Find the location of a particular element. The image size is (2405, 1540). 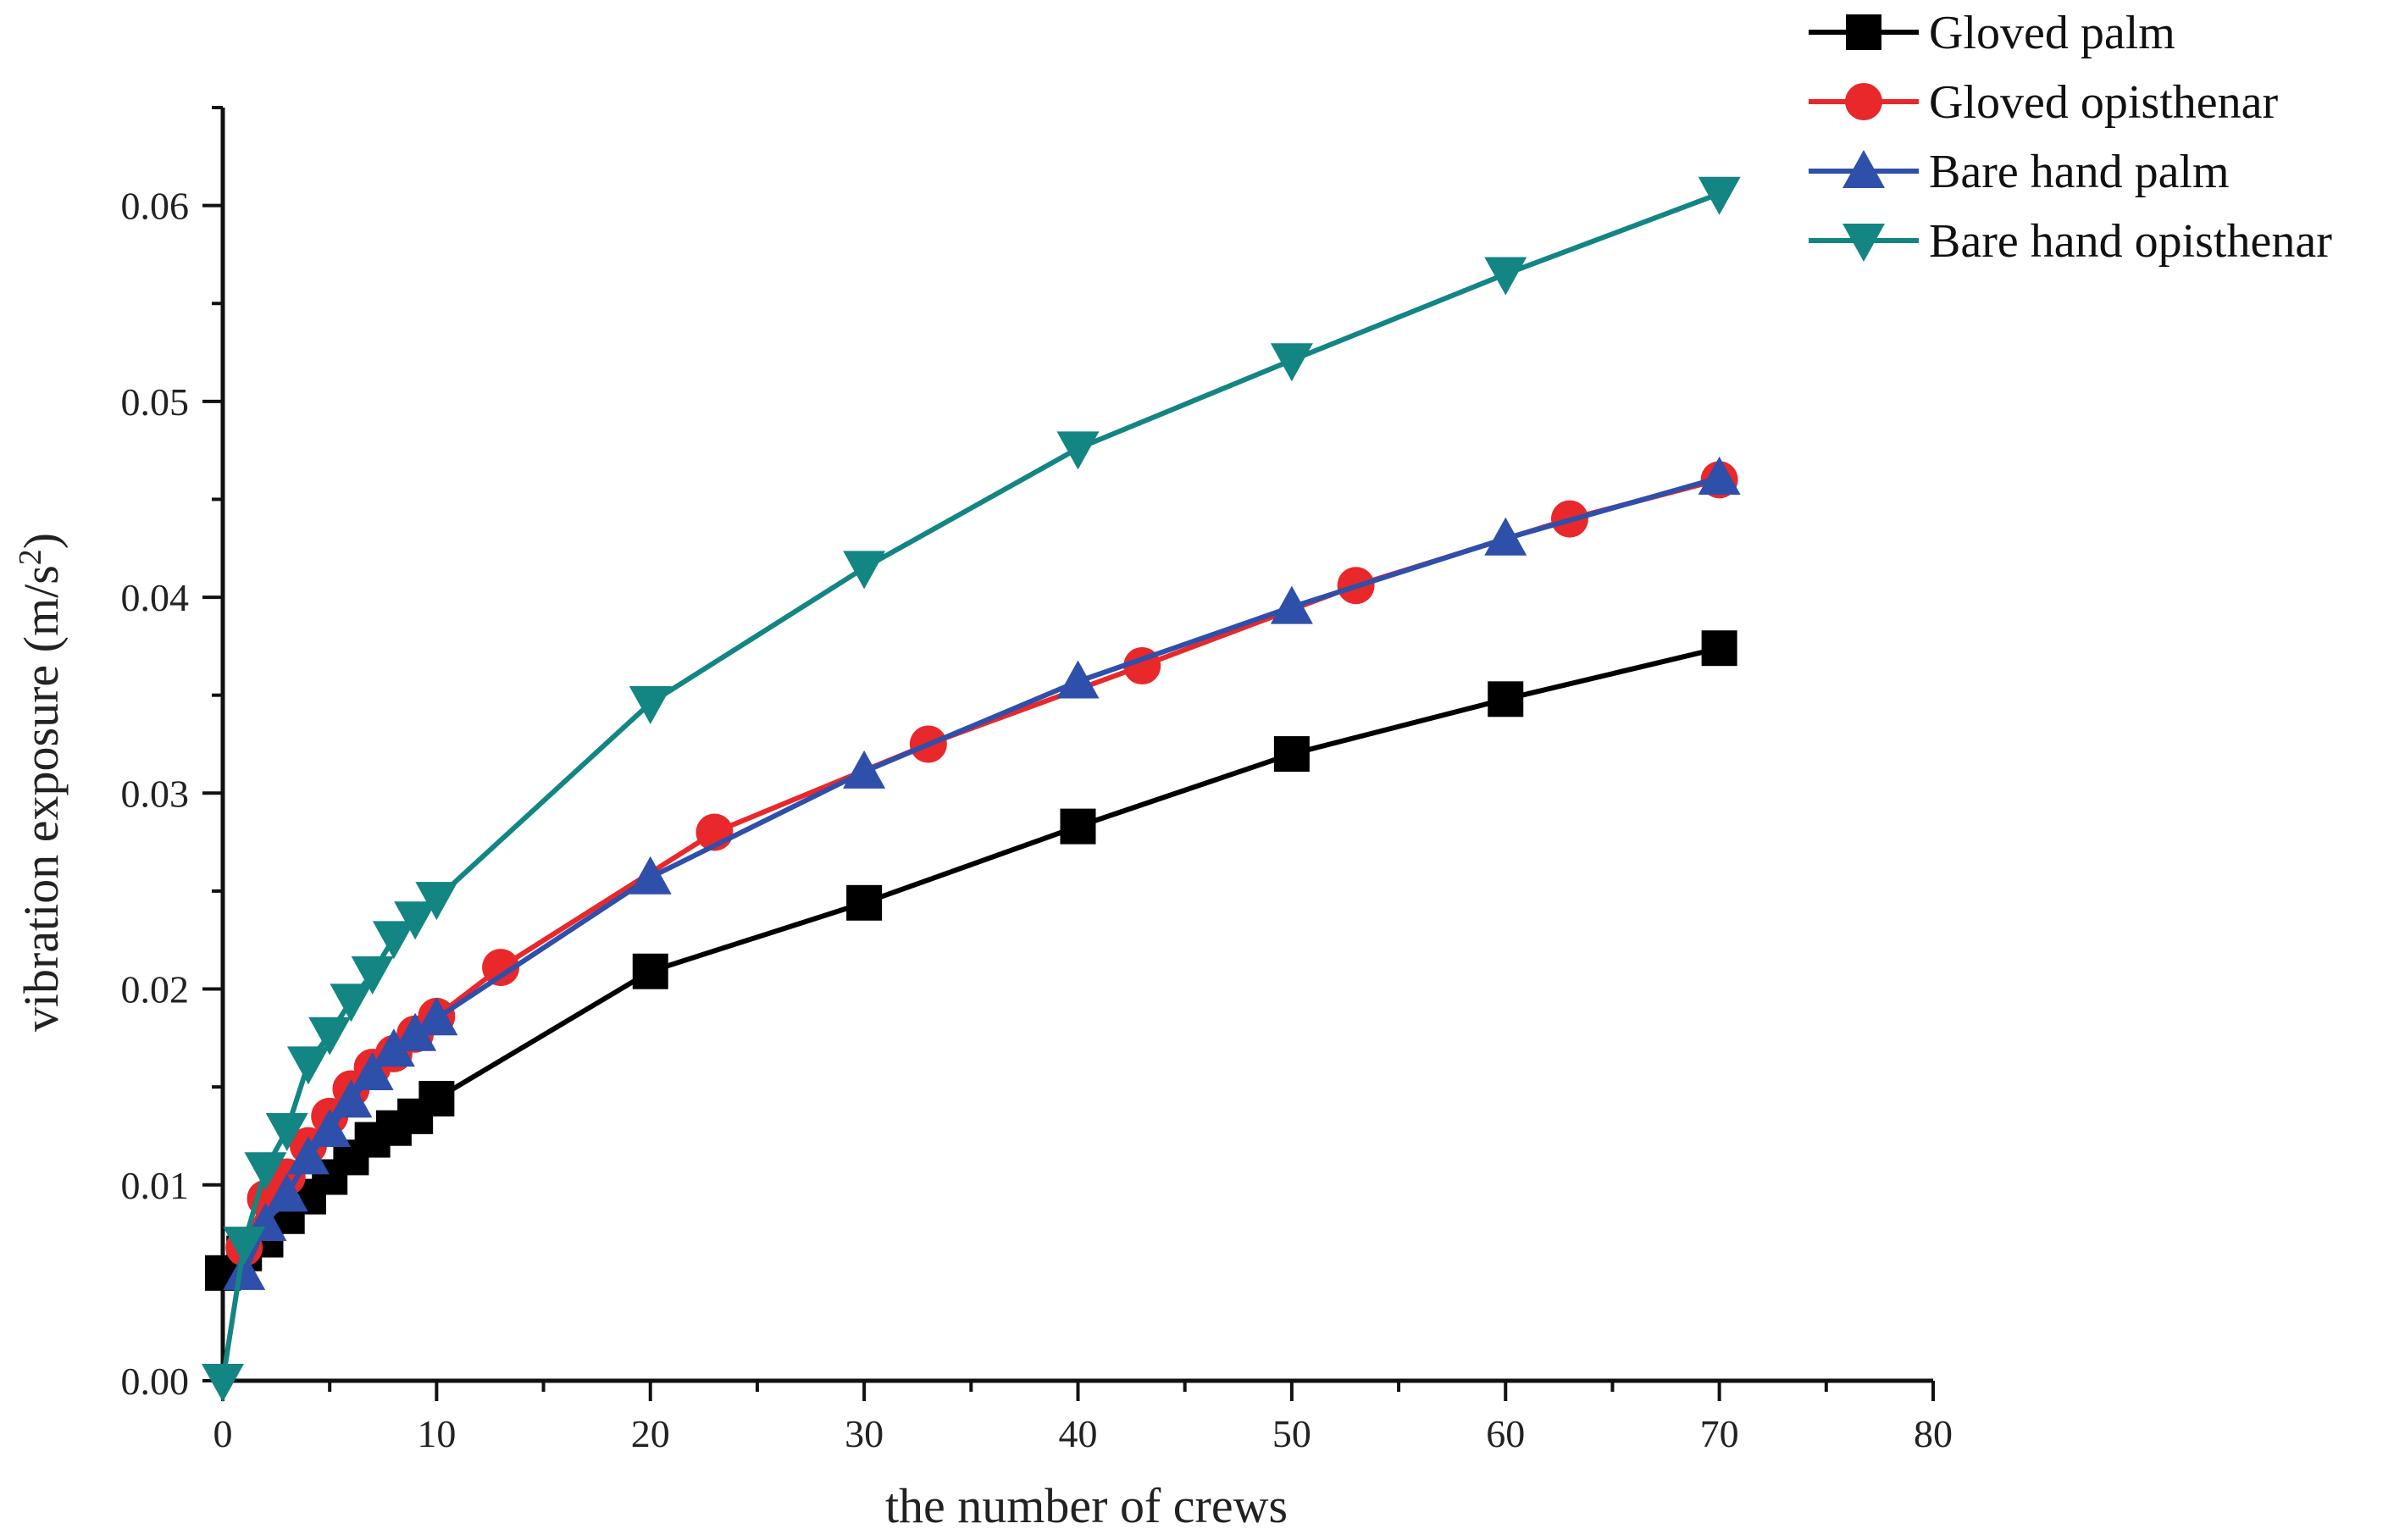

x-tick-label: 20 is located at coordinates (650, 1433).